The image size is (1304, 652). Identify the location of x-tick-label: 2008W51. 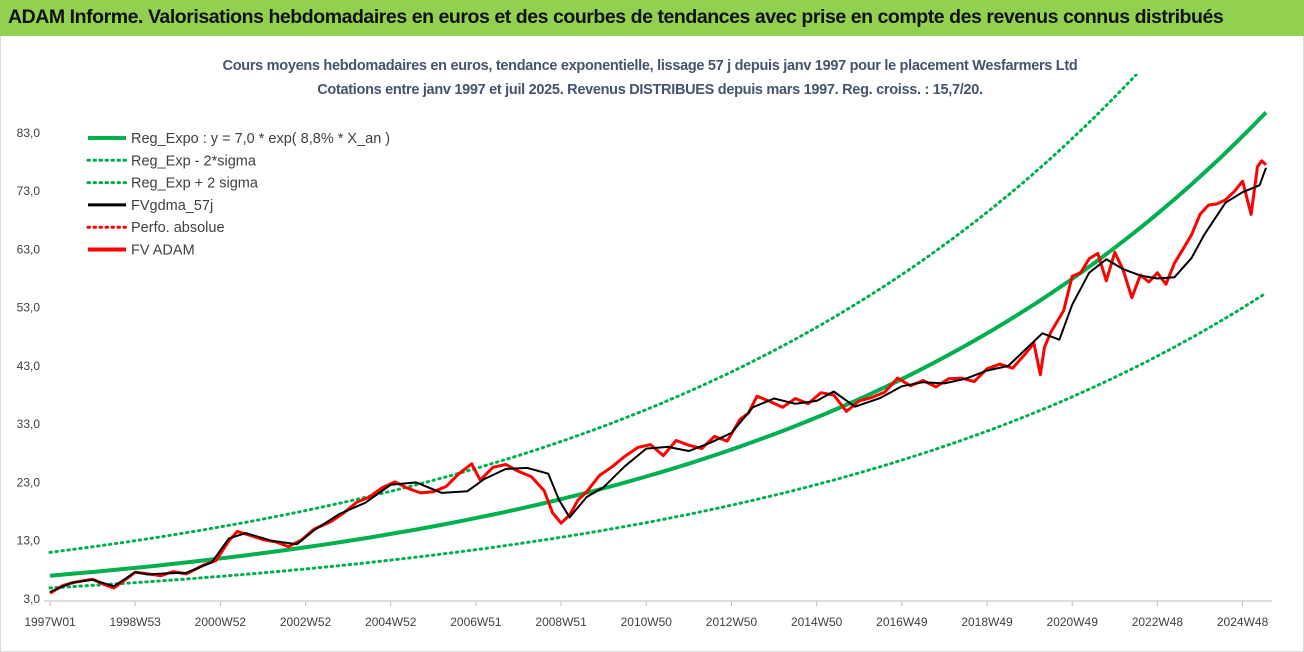
(561, 622).